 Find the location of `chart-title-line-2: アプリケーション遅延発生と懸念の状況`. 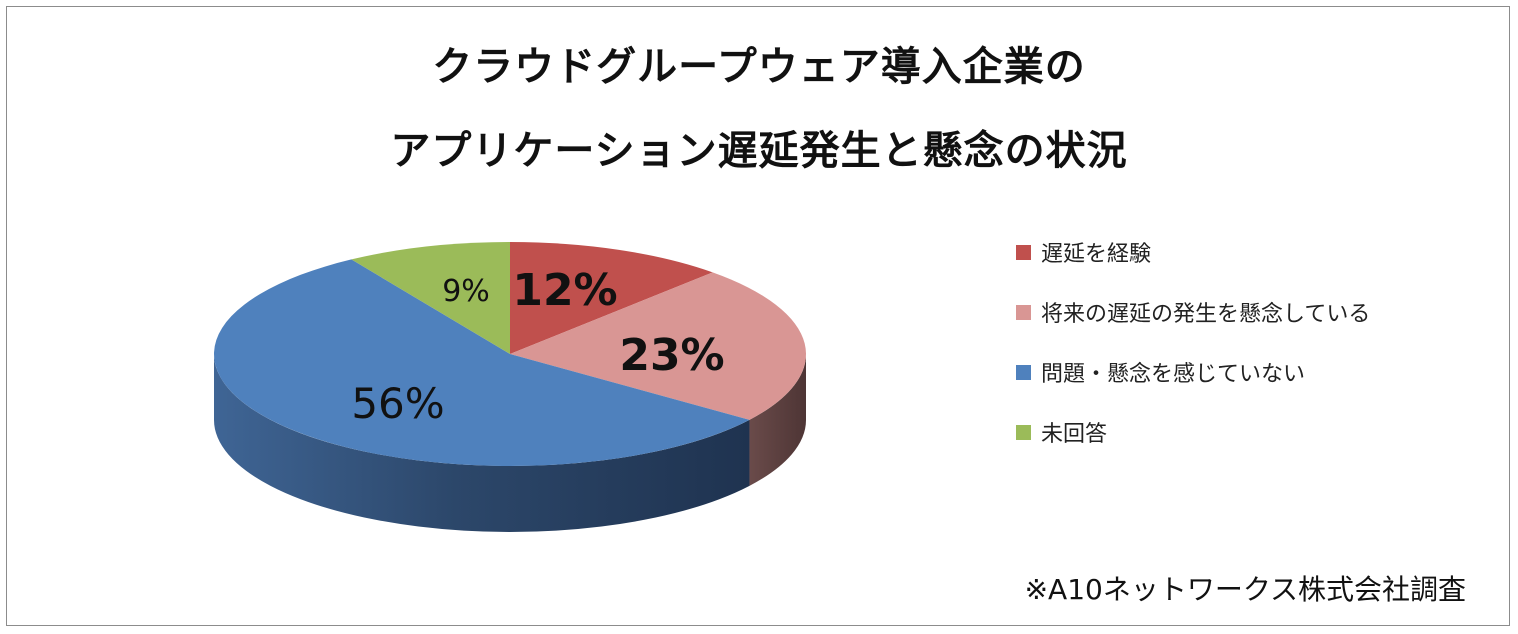

chart-title-line-2: アプリケーション遅延発生と懸念の状況 is located at coordinates (759, 151).